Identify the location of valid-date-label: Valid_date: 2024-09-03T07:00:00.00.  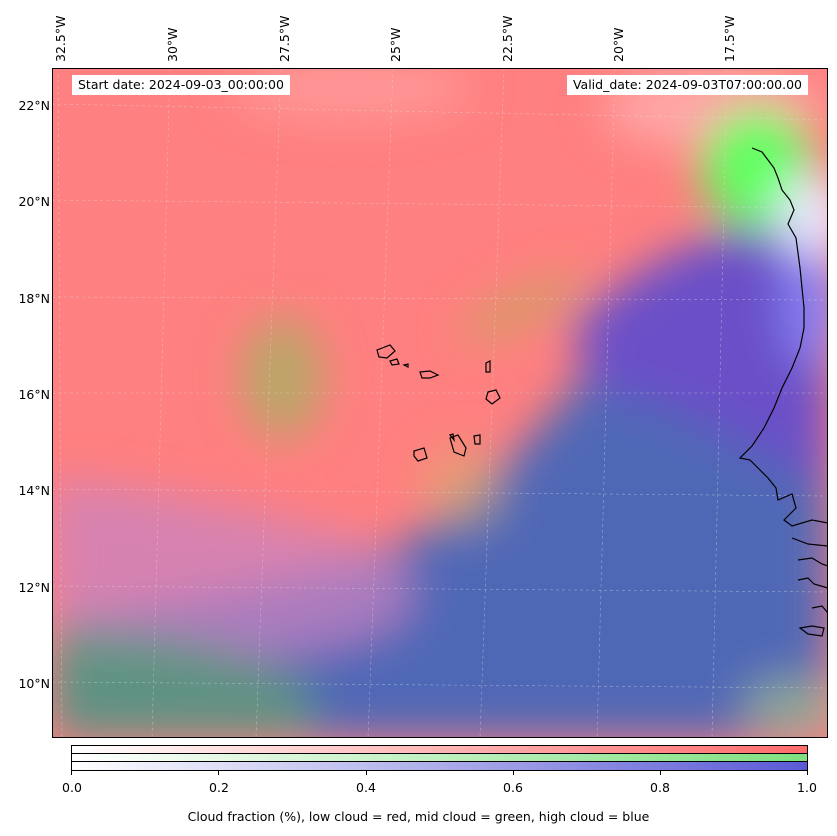
(687, 85).